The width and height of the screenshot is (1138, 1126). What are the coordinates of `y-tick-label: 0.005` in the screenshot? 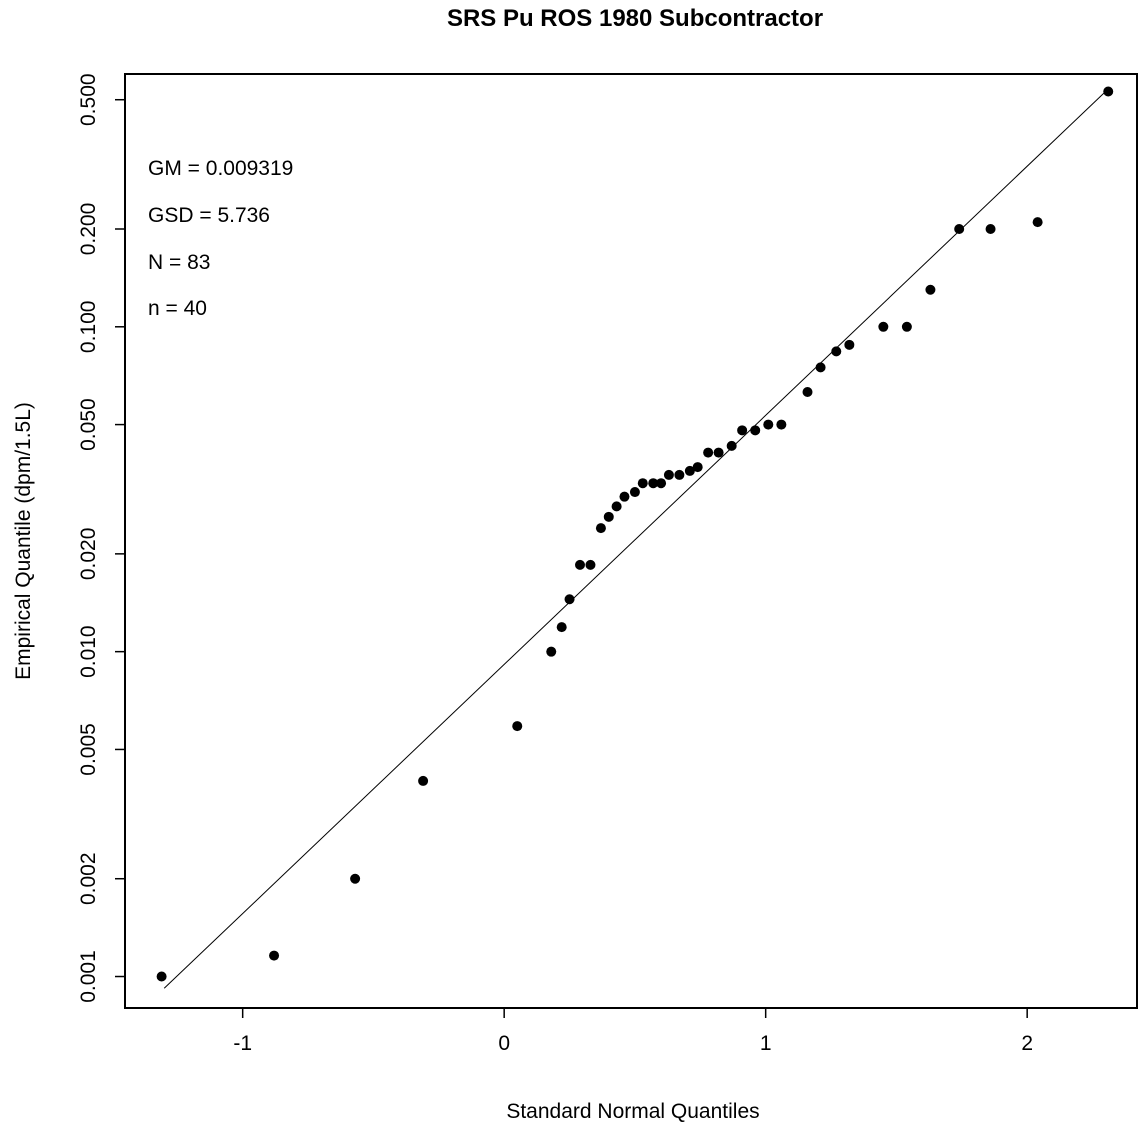 It's located at (88, 749).